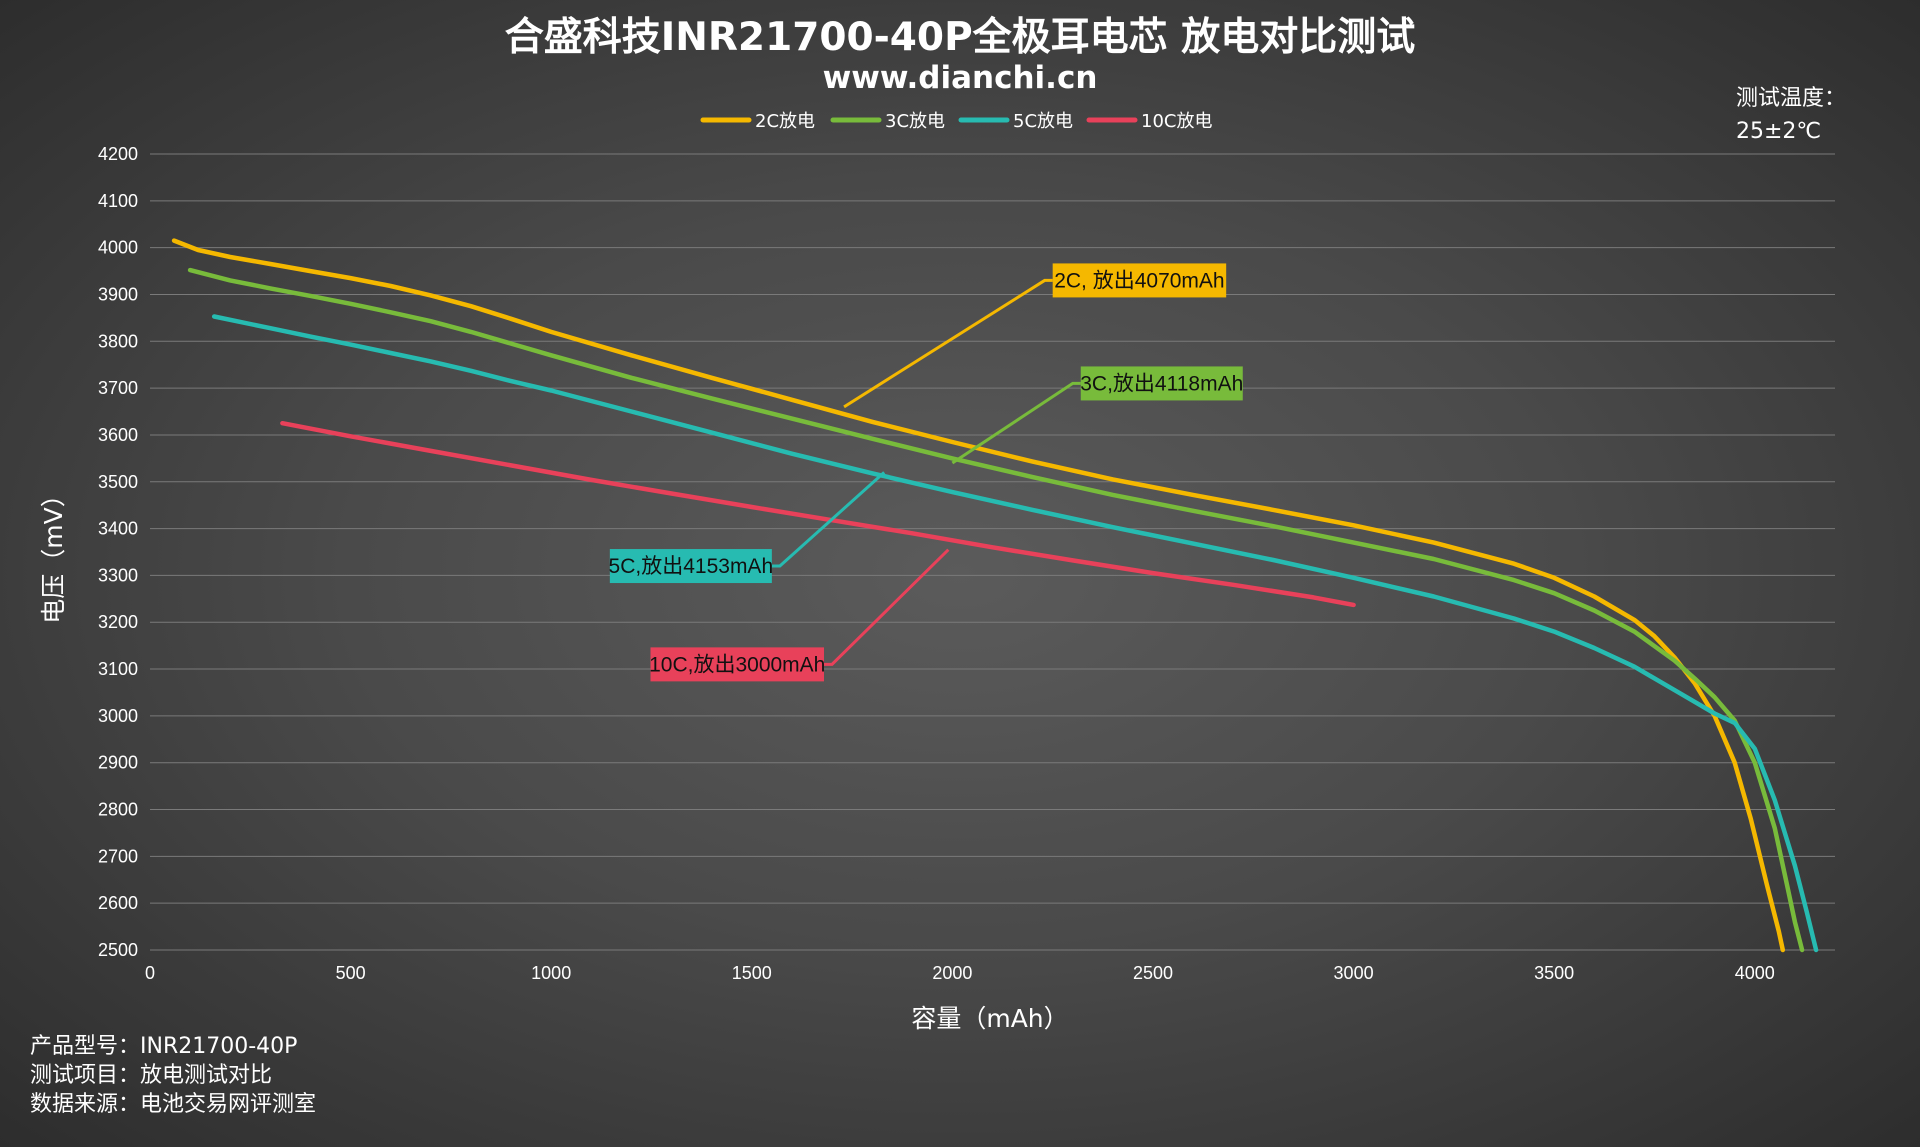 Image resolution: width=1920 pixels, height=1147 pixels. I want to click on y-tick-label: 4000, so click(118, 248).